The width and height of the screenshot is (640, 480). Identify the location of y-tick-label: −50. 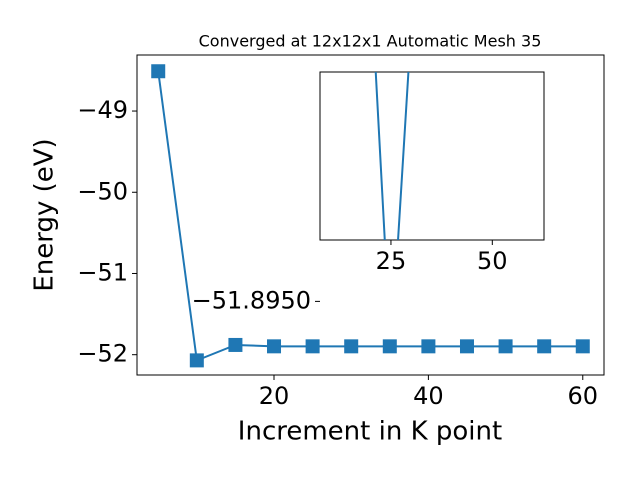
(102, 191).